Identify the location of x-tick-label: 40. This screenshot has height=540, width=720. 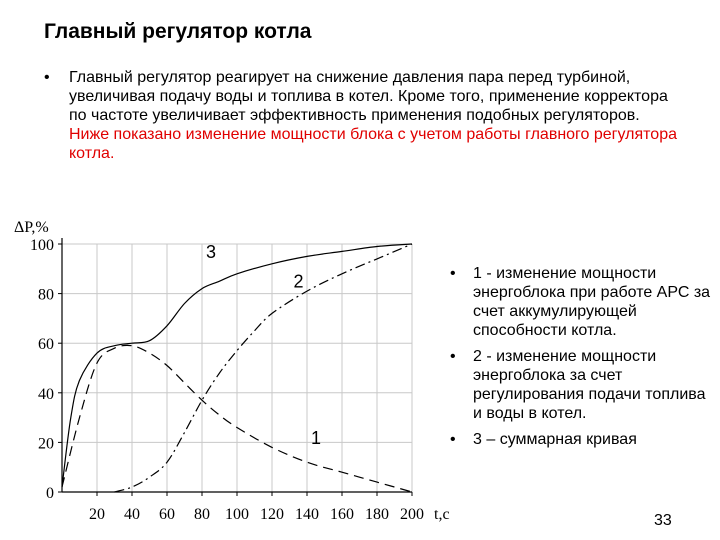
(132, 514).